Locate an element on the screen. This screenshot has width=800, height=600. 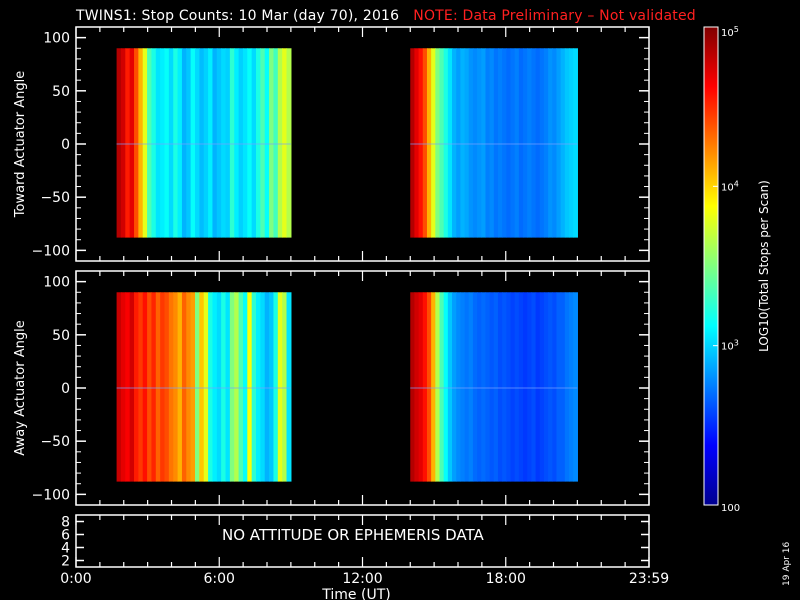
y-tick-label: −50 is located at coordinates (55, 442).